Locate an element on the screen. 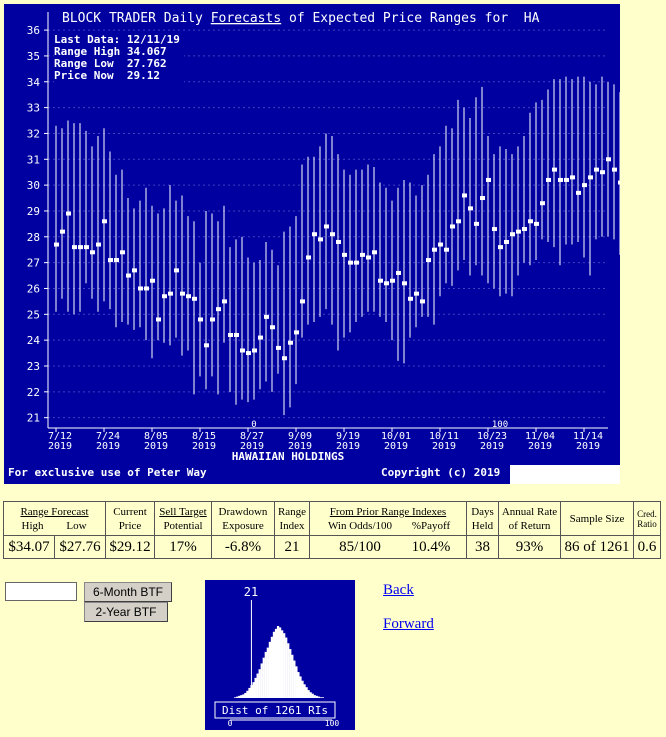 Image resolution: width=666 pixels, height=737 pixels. drawdown-header: Drawdown Exposure is located at coordinates (243, 518).